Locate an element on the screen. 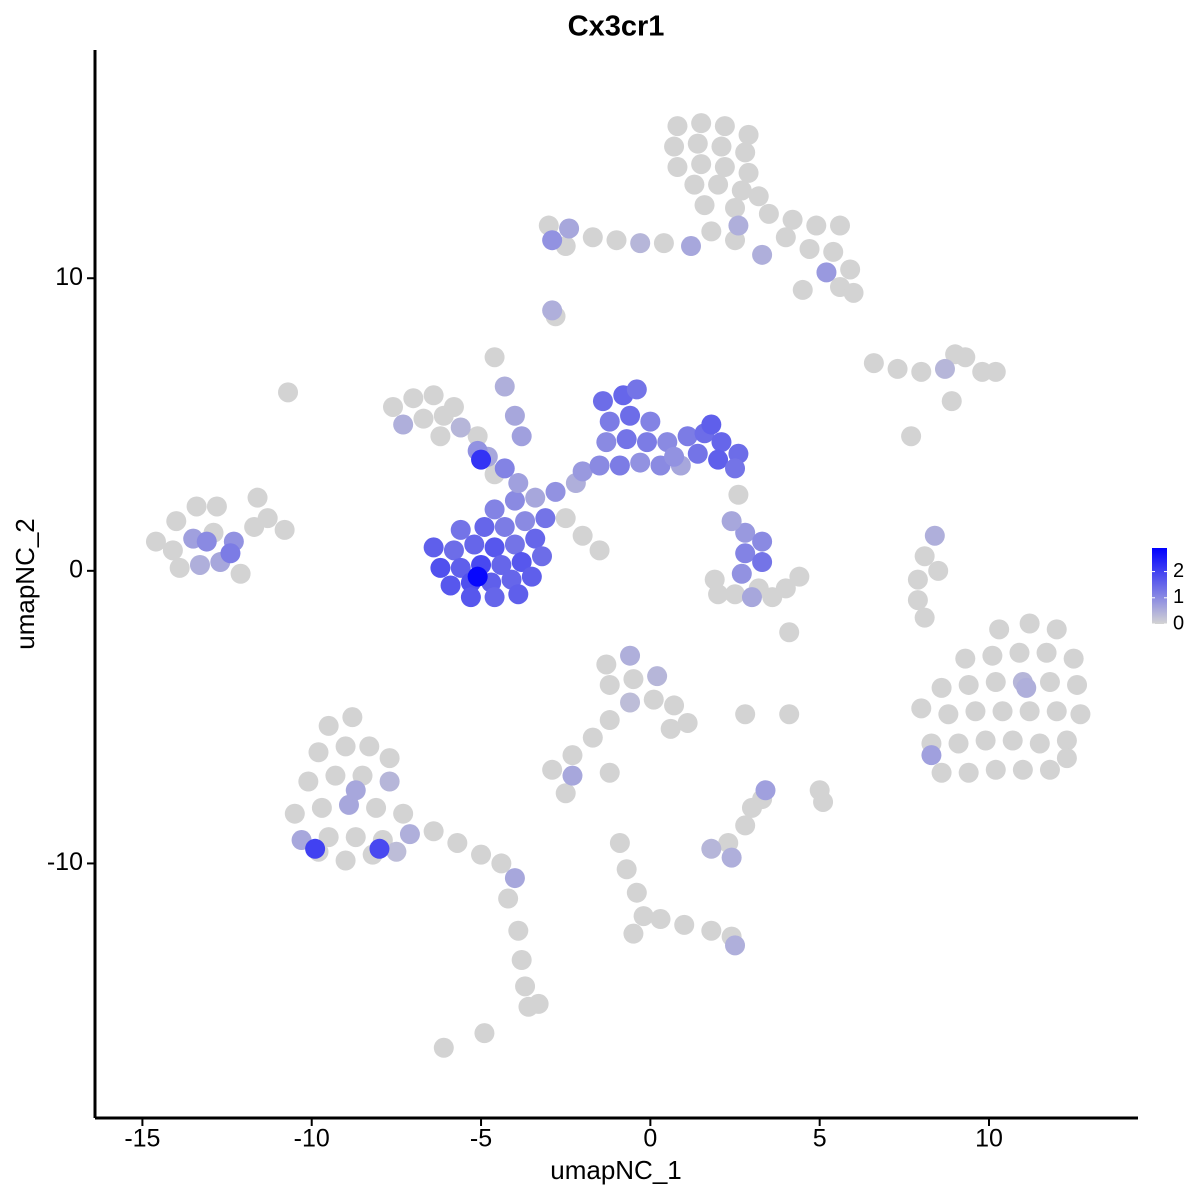 Image resolution: width=1200 pixels, height=1200 pixels. x-tick-label: -15 is located at coordinates (142, 1139).